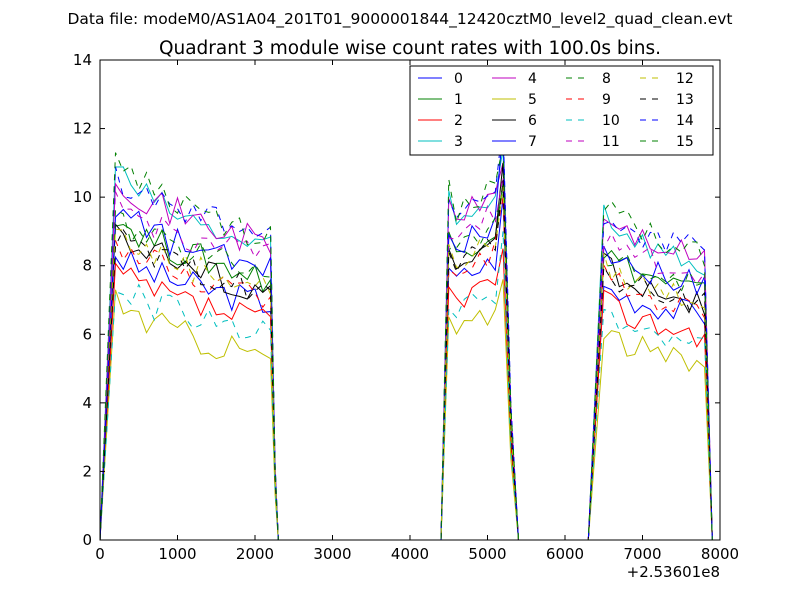 The width and height of the screenshot is (800, 600). Describe the element at coordinates (532, 100) in the screenshot. I see `legend-label-5: 5` at that location.